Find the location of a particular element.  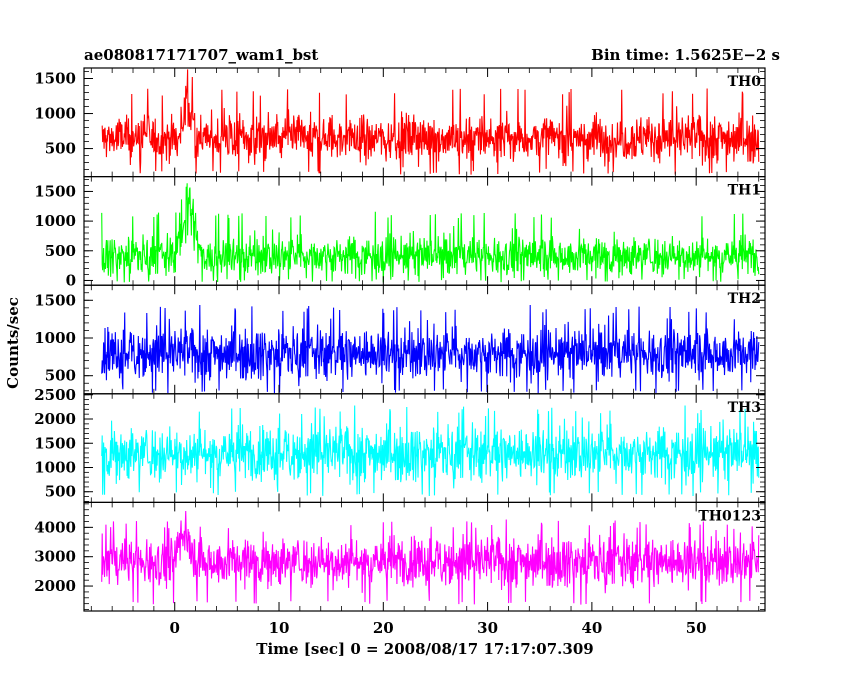

panel-label-th0: TH0 is located at coordinates (745, 82).